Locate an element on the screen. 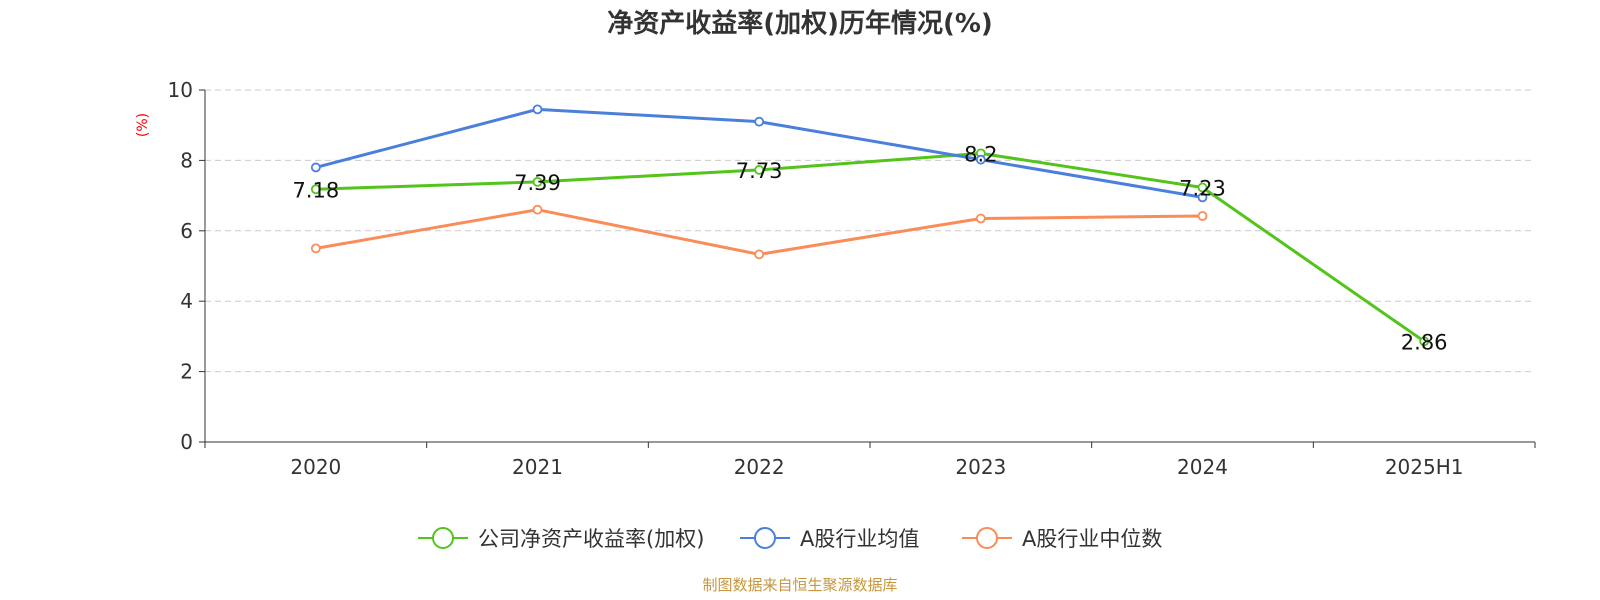 This screenshot has height=600, width=1600. legend-item-0: 公司净资产收益率(加权) is located at coordinates (561, 539).